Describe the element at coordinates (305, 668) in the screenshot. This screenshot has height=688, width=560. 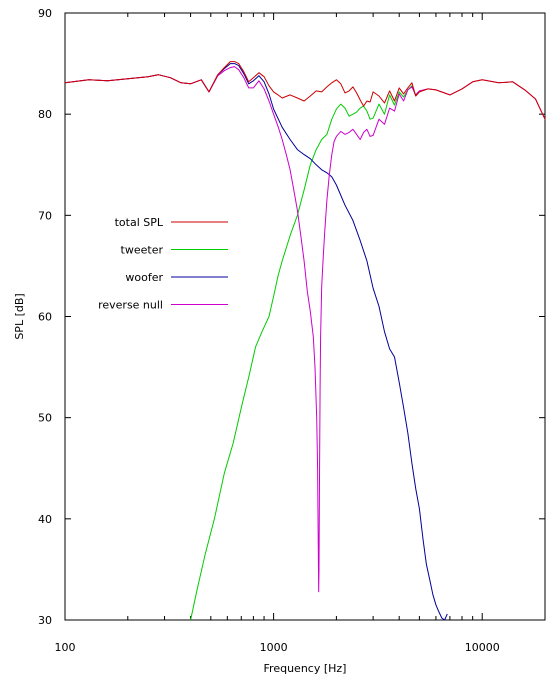
I see `x-axis-label: Frequency [Hz]` at that location.